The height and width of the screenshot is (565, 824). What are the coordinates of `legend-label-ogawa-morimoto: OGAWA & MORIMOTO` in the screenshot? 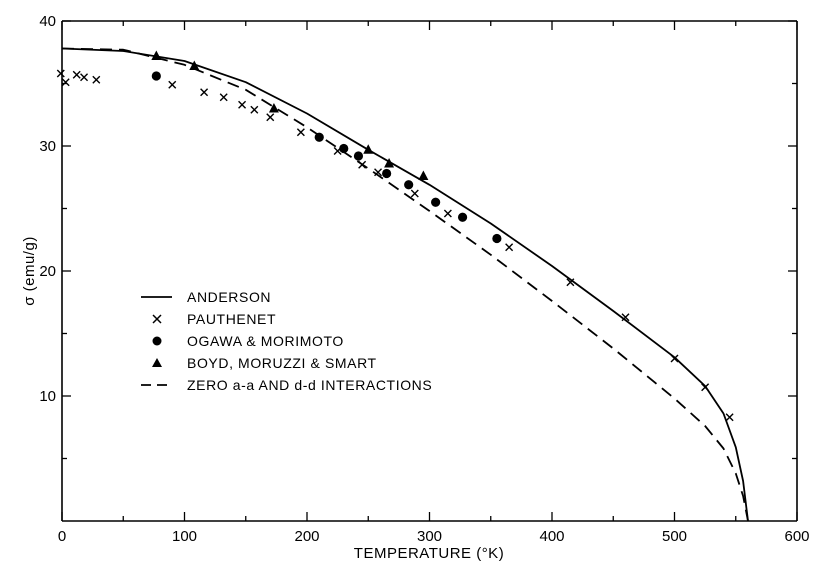 It's located at (265, 341).